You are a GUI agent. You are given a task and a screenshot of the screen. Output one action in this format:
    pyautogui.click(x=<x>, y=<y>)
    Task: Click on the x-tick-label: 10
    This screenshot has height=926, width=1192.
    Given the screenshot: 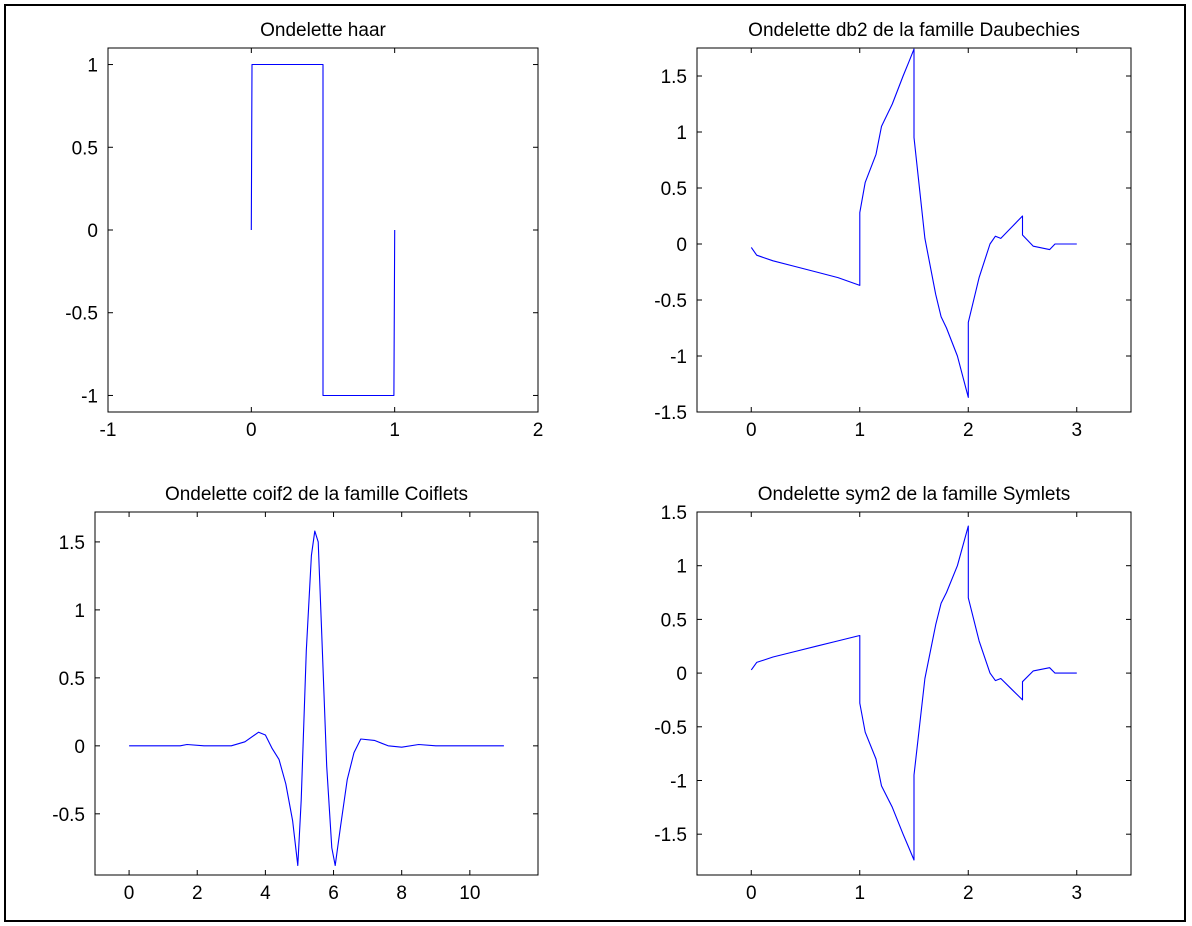 What is the action you would take?
    pyautogui.click(x=469, y=893)
    